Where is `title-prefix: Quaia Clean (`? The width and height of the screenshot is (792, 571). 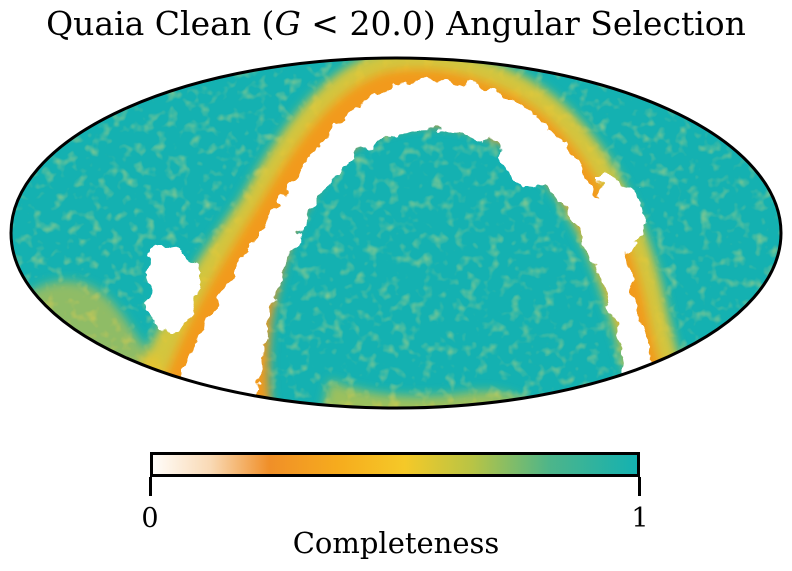
title-prefix: Quaia Clean ( is located at coordinates (160, 23).